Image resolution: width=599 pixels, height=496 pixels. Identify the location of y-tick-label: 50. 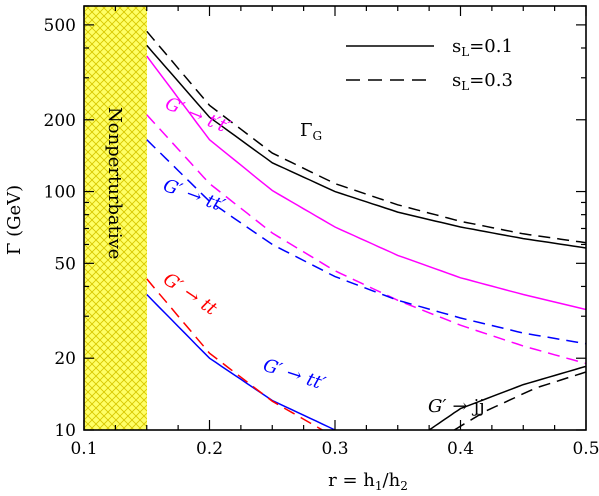
(65, 264).